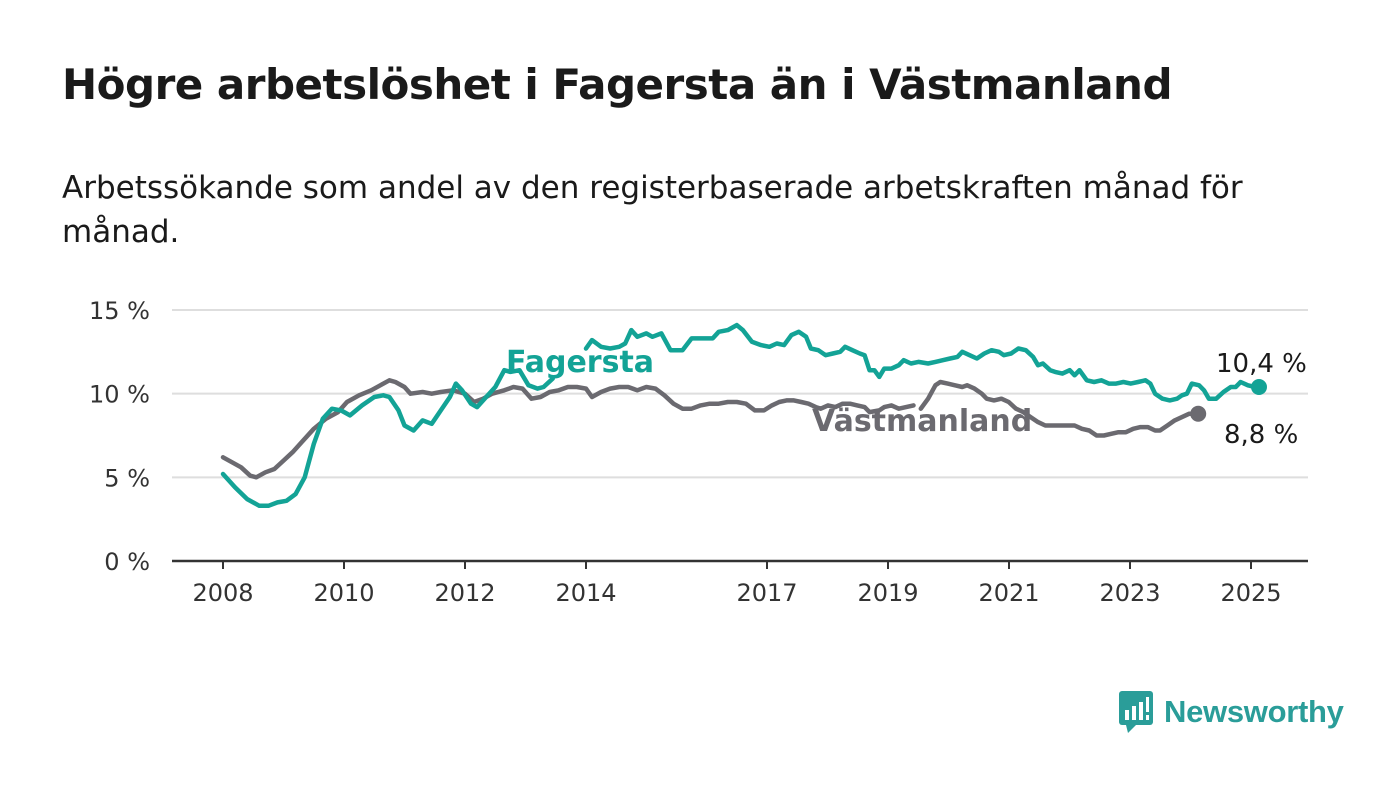 The width and height of the screenshot is (1400, 794). I want to click on end-point-fagersta, so click(1258, 386).